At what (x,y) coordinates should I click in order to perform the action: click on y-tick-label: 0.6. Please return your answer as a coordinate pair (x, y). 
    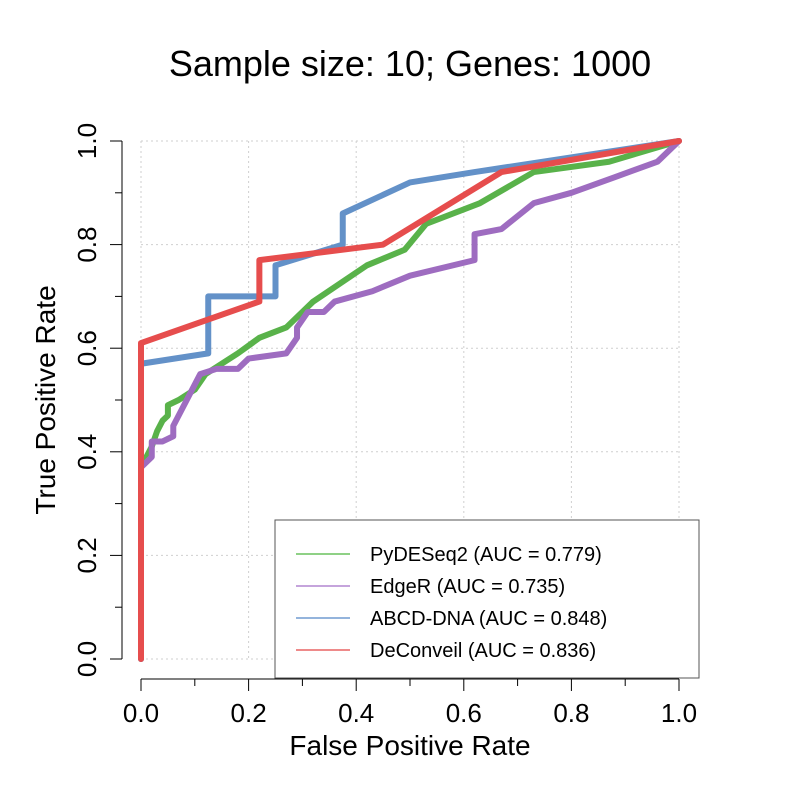
    Looking at the image, I should click on (87, 348).